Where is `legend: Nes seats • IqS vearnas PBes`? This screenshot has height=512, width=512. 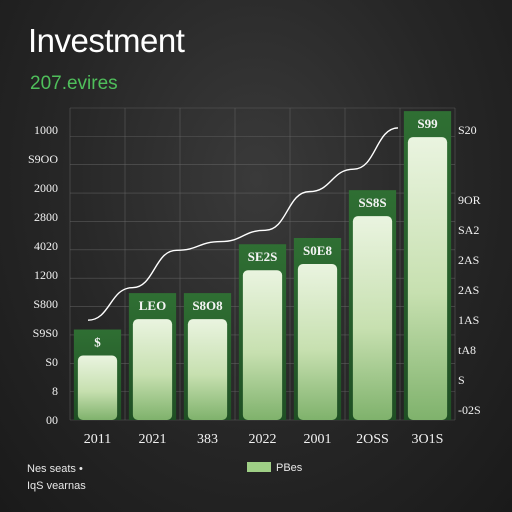
legend: Nes seats • IqS vearnas PBes is located at coordinates (165, 477).